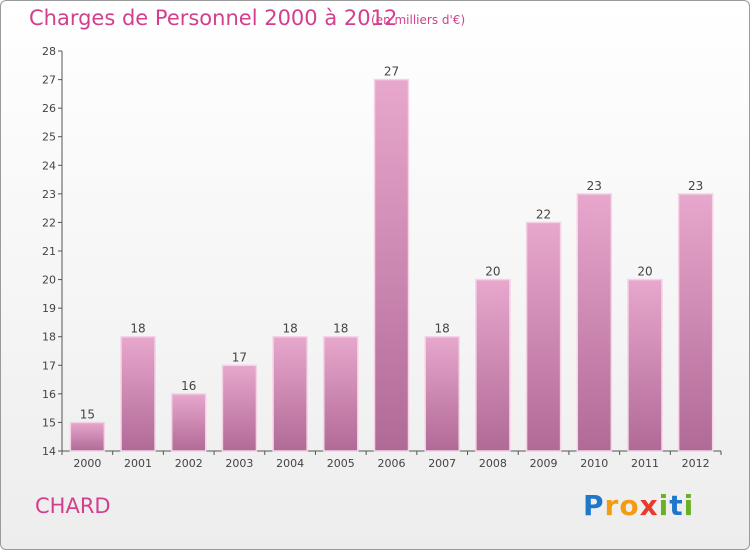  I want to click on chart-title: Charges de Personnel 2000 à 2012, so click(213, 18).